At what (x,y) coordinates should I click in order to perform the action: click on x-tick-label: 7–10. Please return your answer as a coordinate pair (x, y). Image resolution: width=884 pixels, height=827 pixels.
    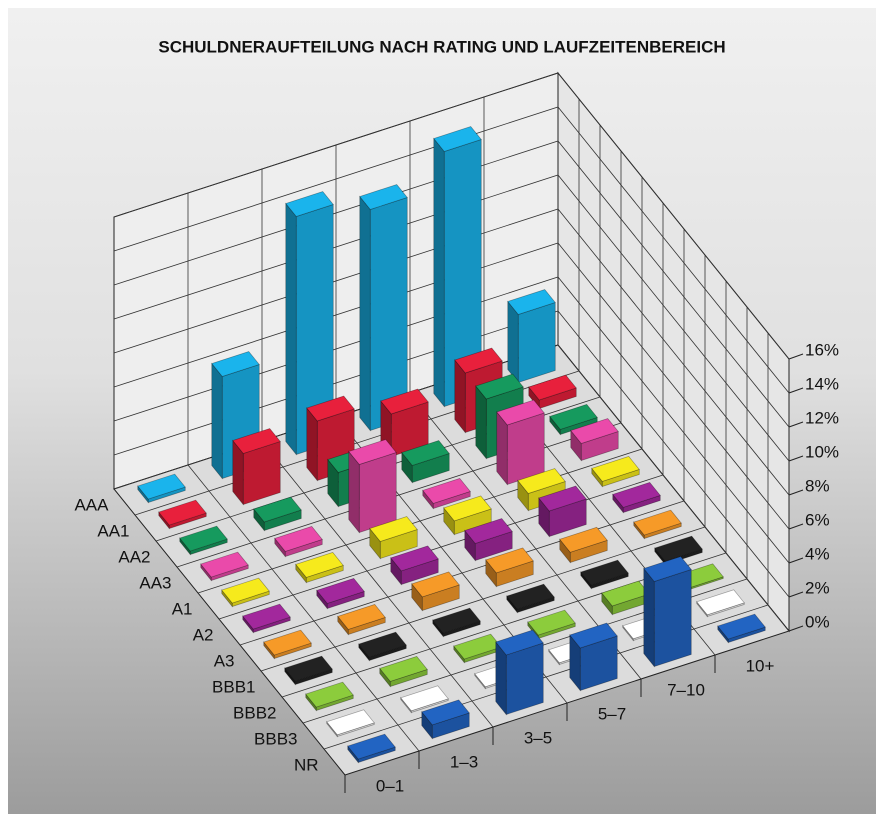
    Looking at the image, I should click on (686, 689).